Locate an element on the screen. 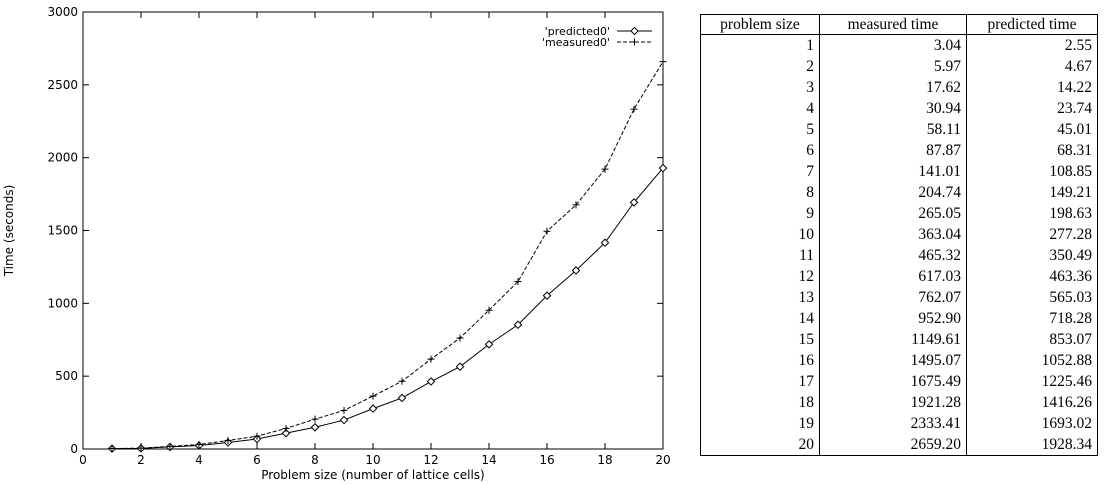 The image size is (1105, 484). cell-predicted-time: 718.28 is located at coordinates (1032, 318).